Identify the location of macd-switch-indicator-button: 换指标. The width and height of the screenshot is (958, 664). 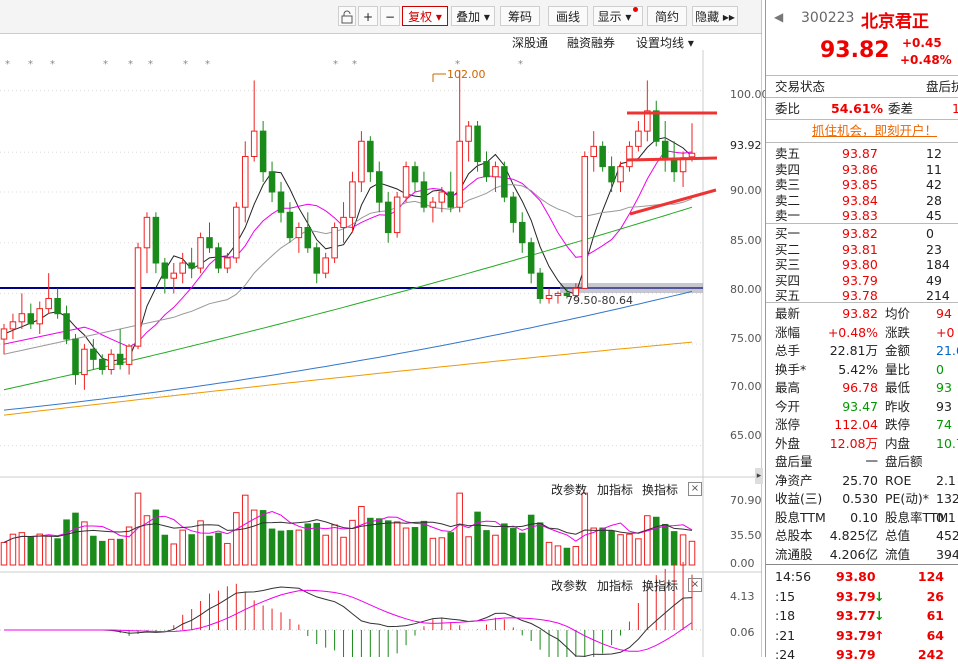
(660, 586).